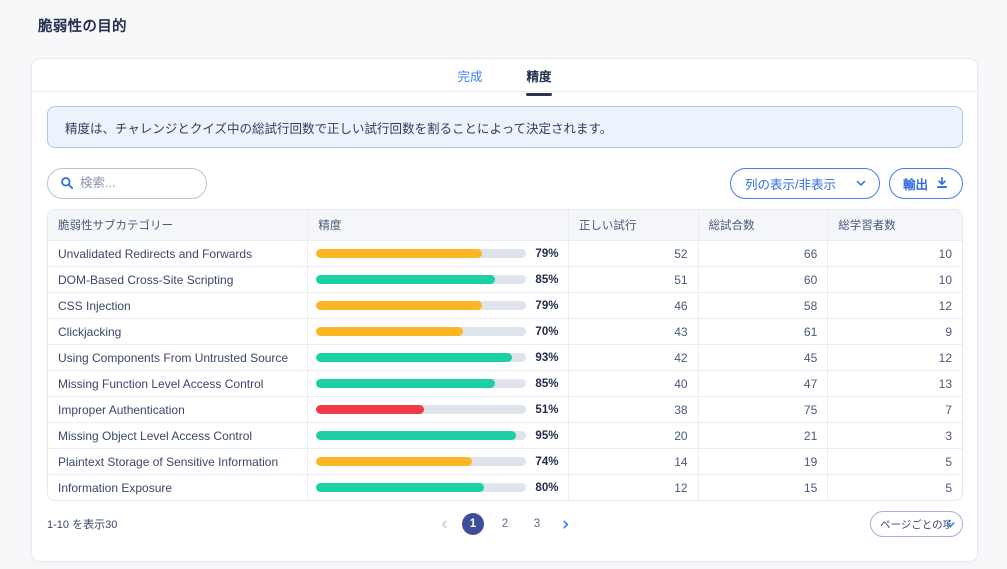 The width and height of the screenshot is (1007, 569). I want to click on row-total-learners: 12, so click(945, 305).